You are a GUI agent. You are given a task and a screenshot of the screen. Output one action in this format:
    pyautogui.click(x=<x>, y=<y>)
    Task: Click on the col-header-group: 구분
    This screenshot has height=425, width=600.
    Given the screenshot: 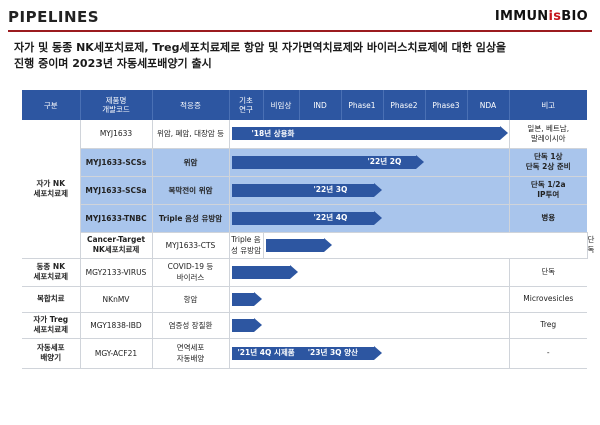 What is the action you would take?
    pyautogui.click(x=51, y=105)
    